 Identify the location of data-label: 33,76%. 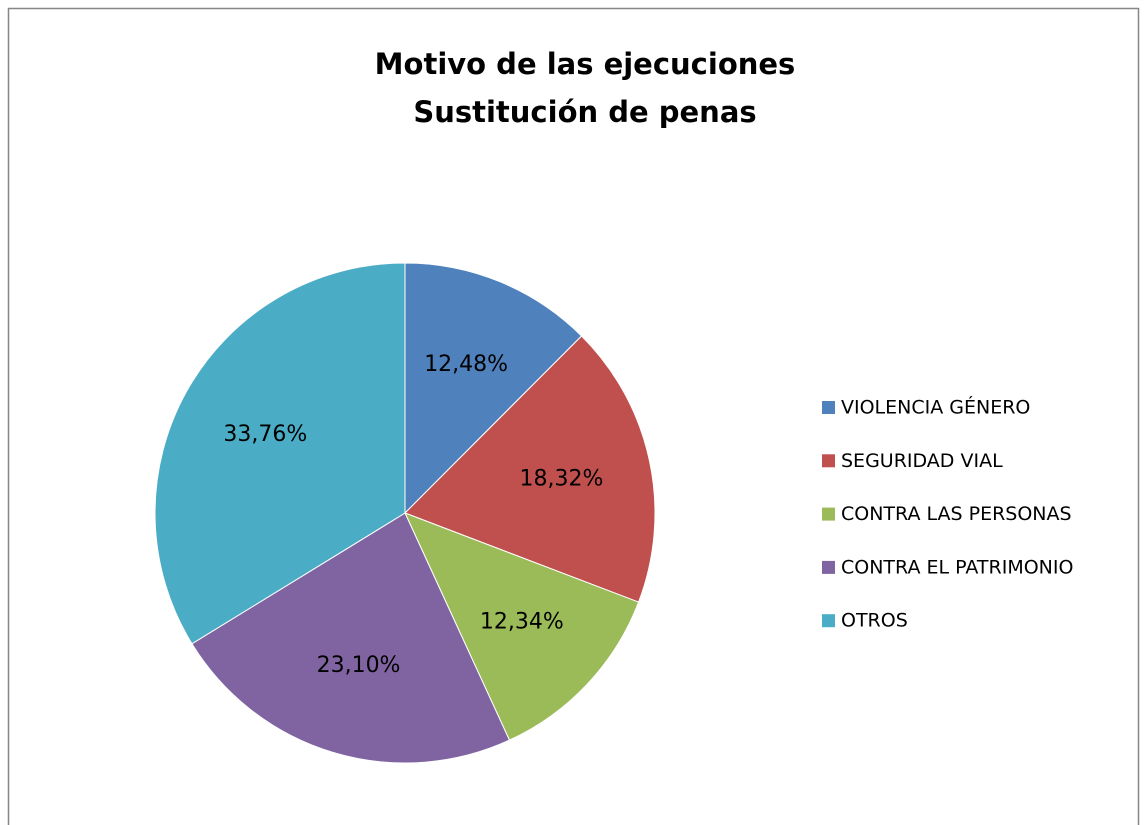
(265, 434).